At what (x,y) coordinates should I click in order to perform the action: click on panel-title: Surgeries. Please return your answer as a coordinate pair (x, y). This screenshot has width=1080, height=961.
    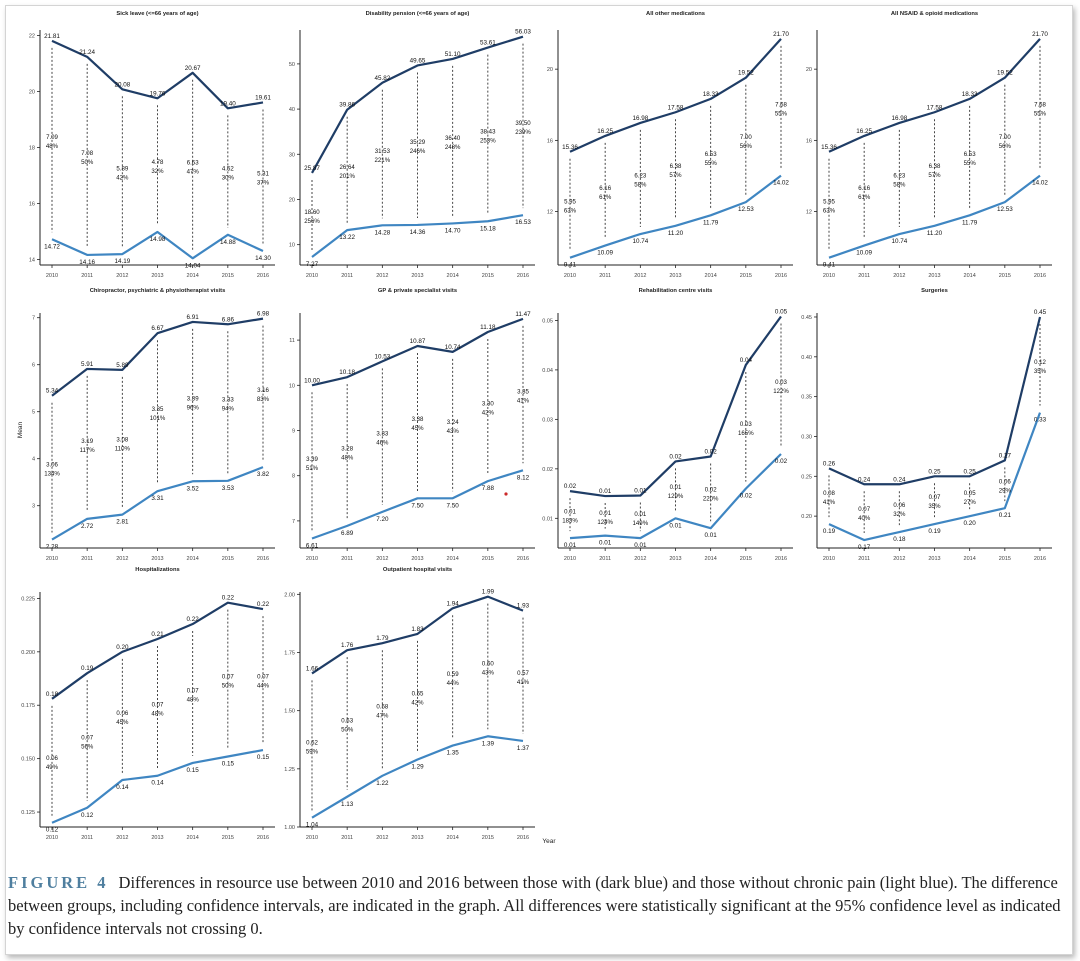
    Looking at the image, I should click on (934, 291).